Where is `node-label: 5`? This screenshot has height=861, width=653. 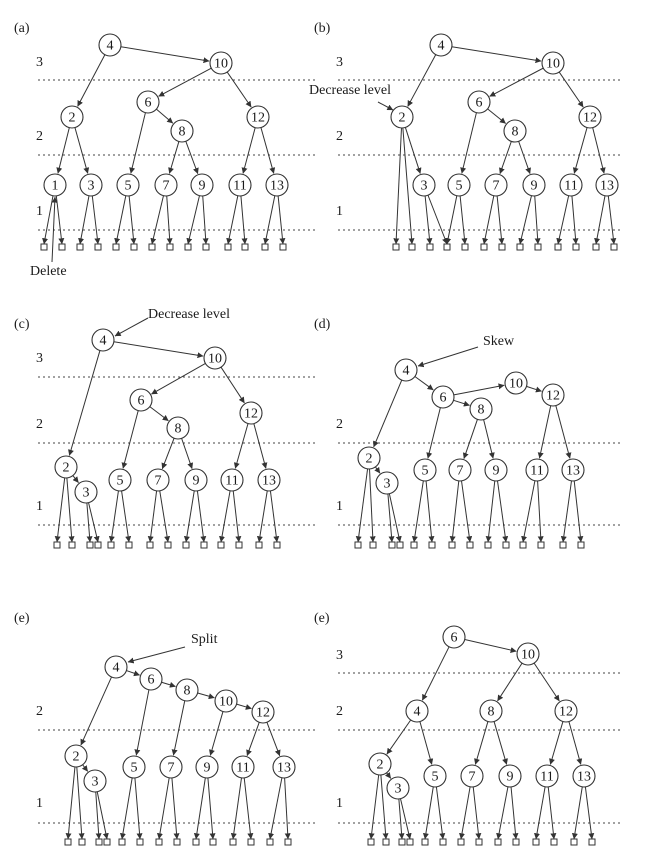
node-label: 5 is located at coordinates (120, 481).